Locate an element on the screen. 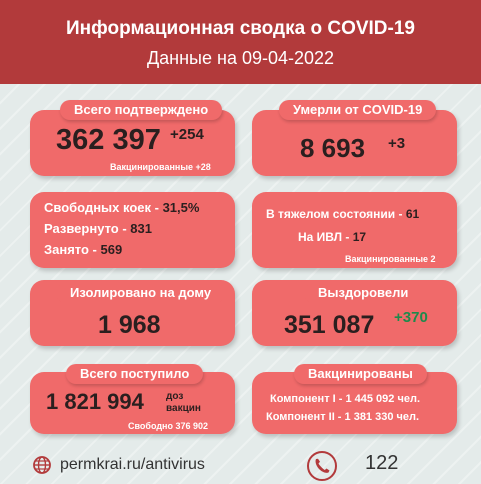 The image size is (481, 484). deaths-delta: +3 is located at coordinates (397, 143).